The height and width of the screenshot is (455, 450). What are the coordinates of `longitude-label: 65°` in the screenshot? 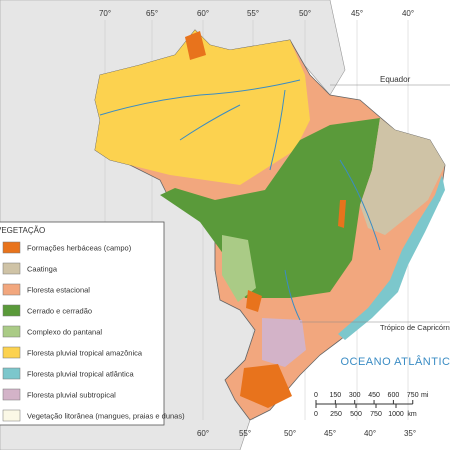 It's located at (152, 13).